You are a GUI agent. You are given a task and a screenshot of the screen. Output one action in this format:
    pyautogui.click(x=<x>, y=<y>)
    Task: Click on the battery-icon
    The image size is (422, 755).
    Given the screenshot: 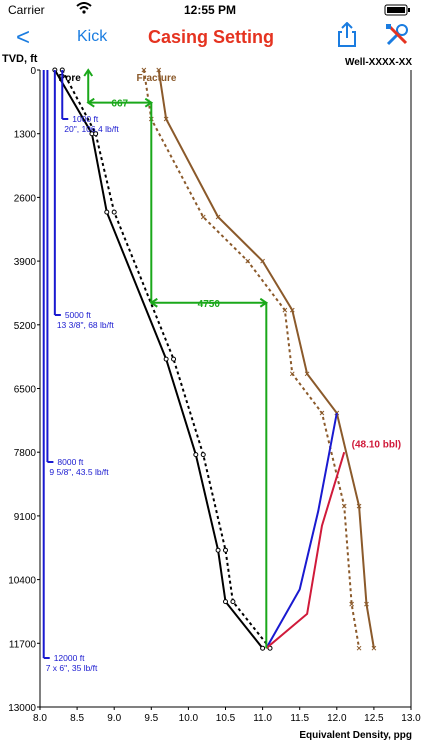 What is the action you would take?
    pyautogui.click(x=398, y=11)
    